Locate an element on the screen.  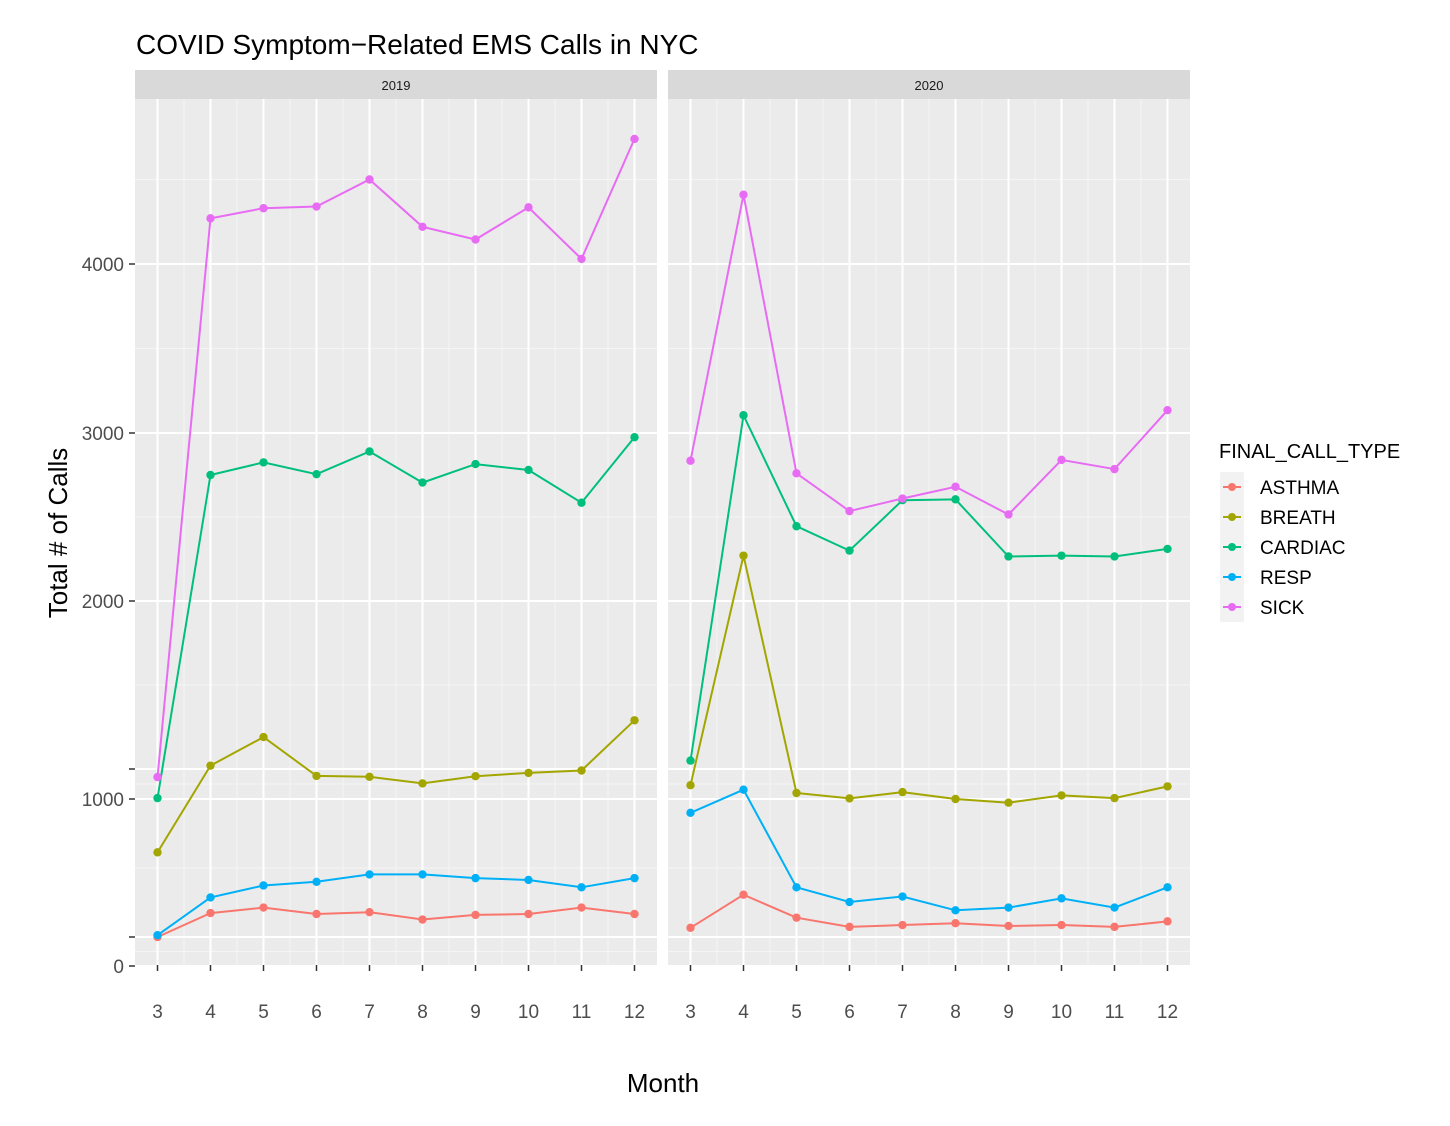
facet-strip-label: 2019 is located at coordinates (396, 85).